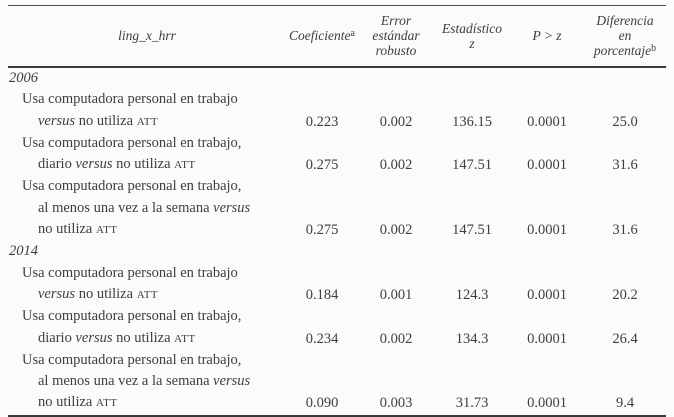 Image resolution: width=674 pixels, height=417 pixels. I want to click on column-header-estadistico-z: Estadístico z, so click(472, 36).